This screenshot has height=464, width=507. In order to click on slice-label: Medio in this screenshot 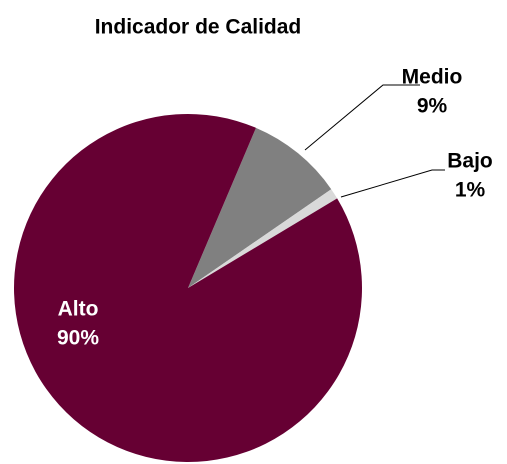, I will do `click(432, 77)`.